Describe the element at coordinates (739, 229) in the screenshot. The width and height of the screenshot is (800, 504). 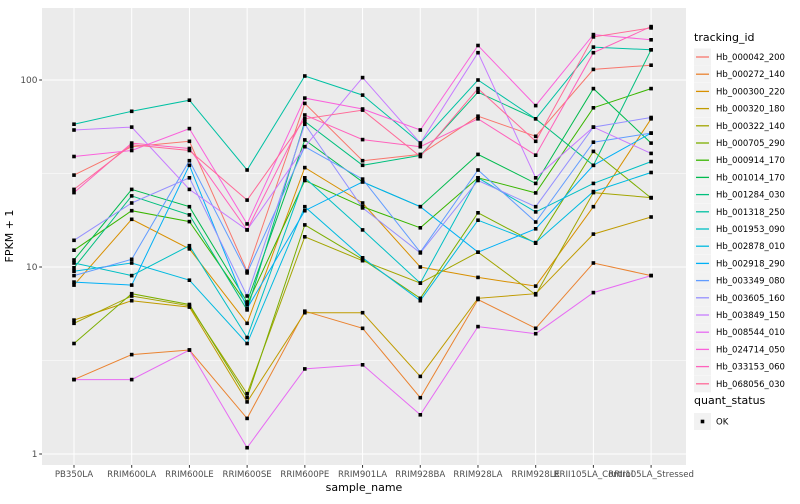
I see `legend-item-Hb_001953_090: Hb_001953_090` at that location.